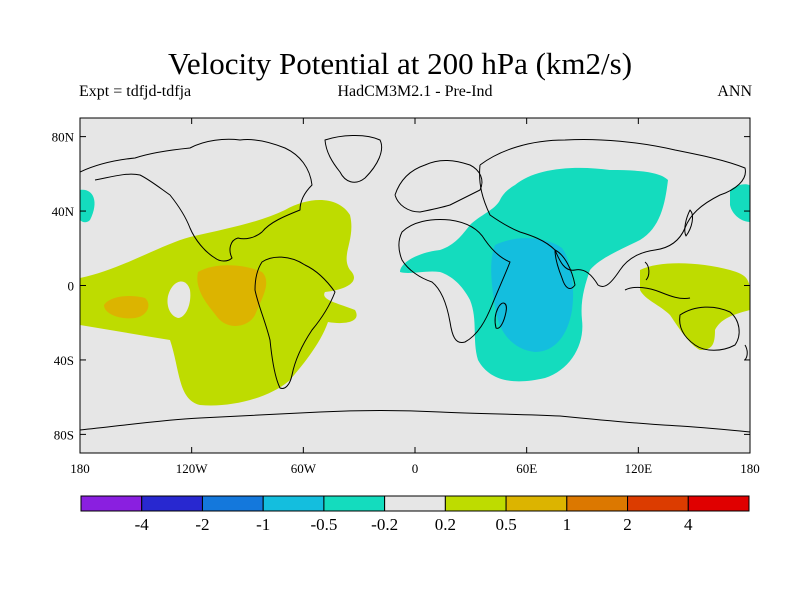  Describe the element at coordinates (567, 524) in the screenshot. I see `colorbar-label: 1` at that location.